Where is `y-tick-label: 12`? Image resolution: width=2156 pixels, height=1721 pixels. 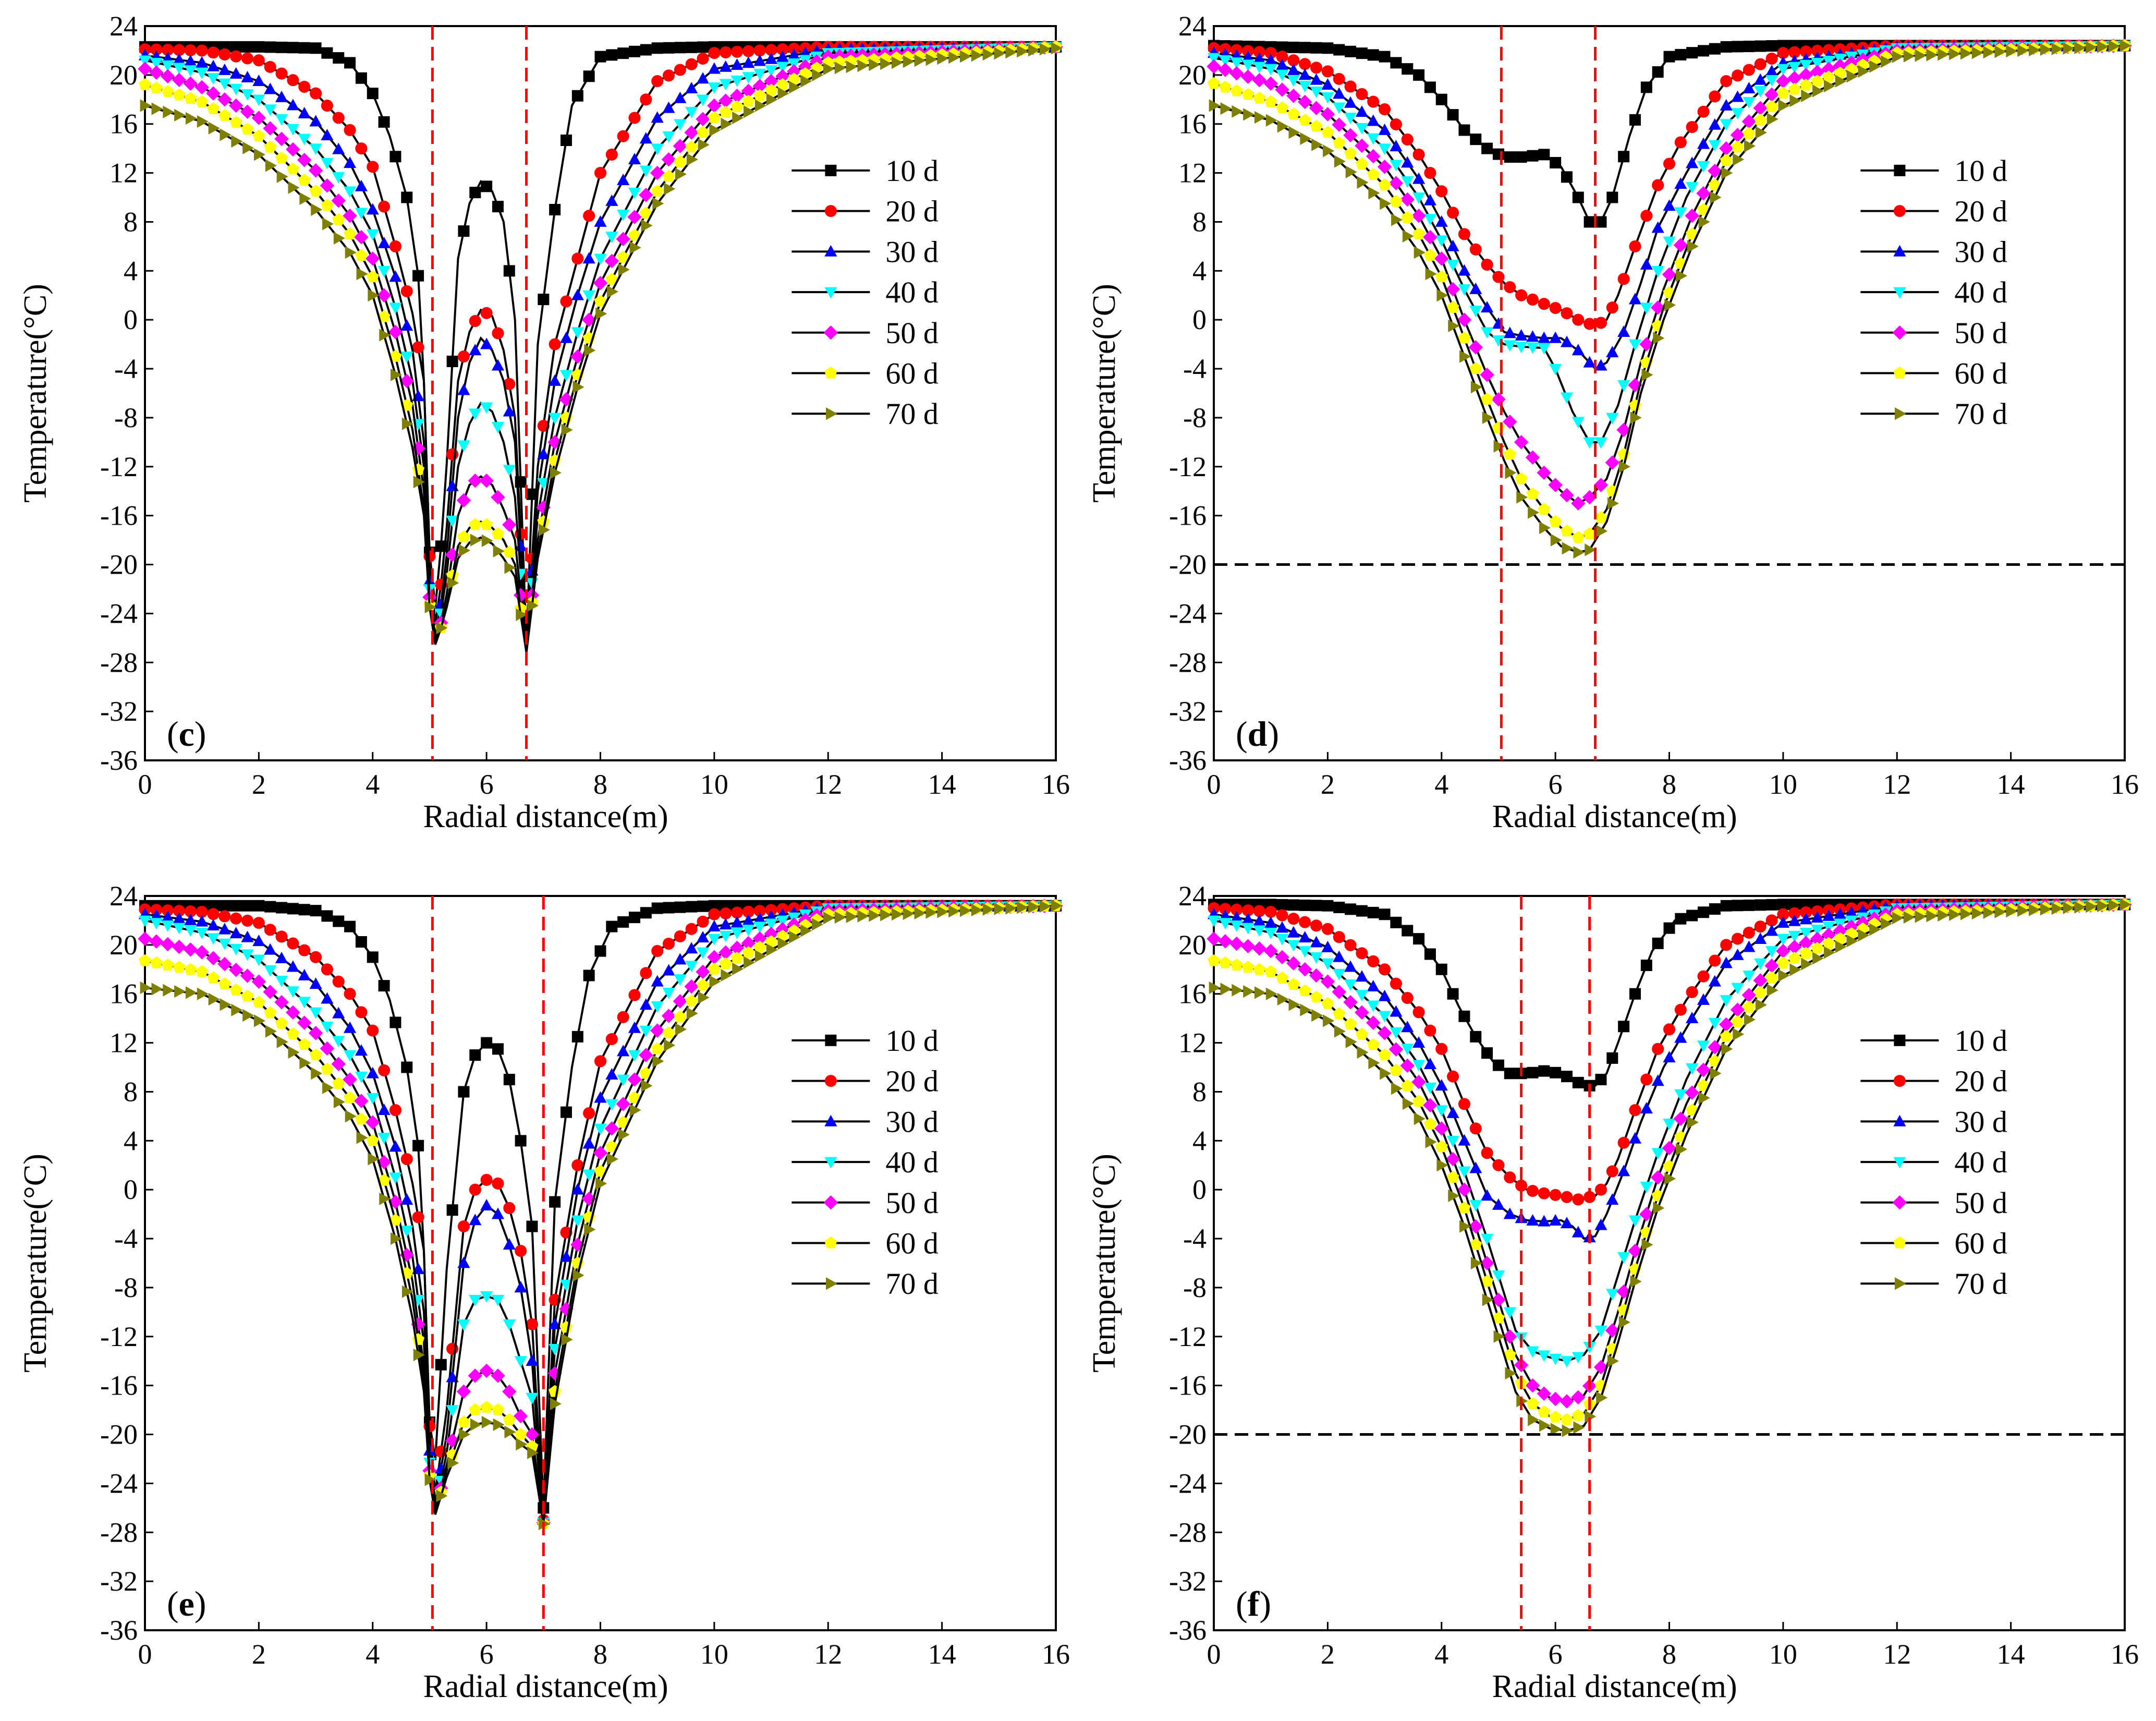 y-tick-label: 12 is located at coordinates (1192, 1043).